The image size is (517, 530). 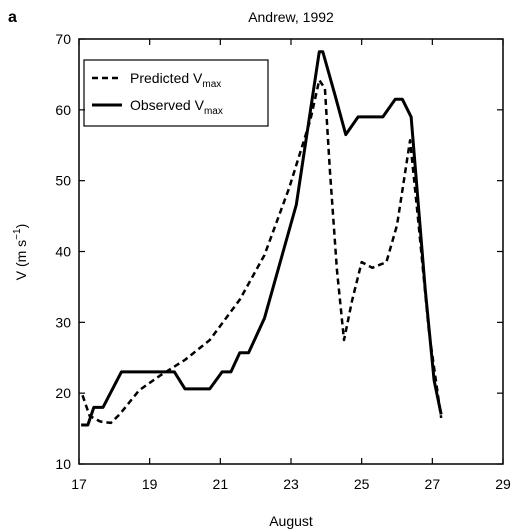 I want to click on y-tick-label: 30, so click(x=63, y=322).